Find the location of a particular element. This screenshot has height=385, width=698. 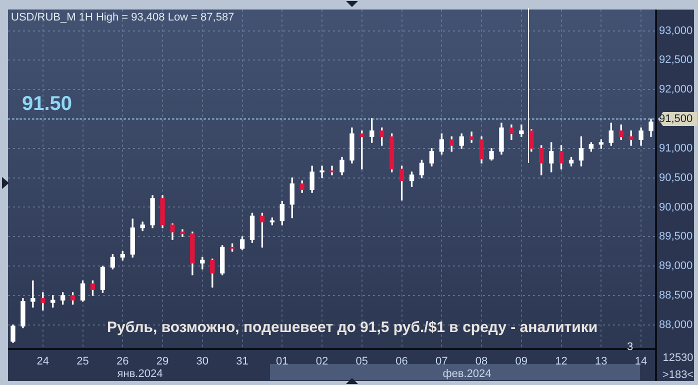

x-tick-label: 31 is located at coordinates (242, 362).